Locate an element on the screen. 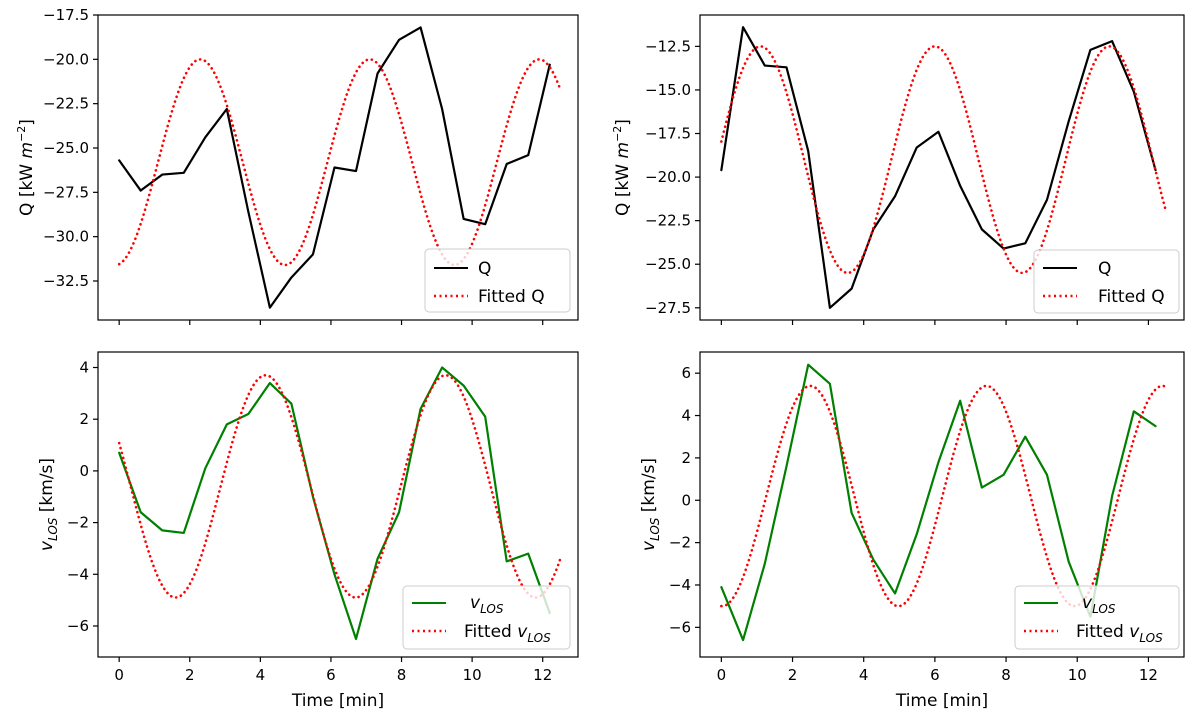  y-axis-ticks: −27.5 −25.0 −22.5 −20.0 −17.5 −15.0 −12.5 is located at coordinates (672, 177).